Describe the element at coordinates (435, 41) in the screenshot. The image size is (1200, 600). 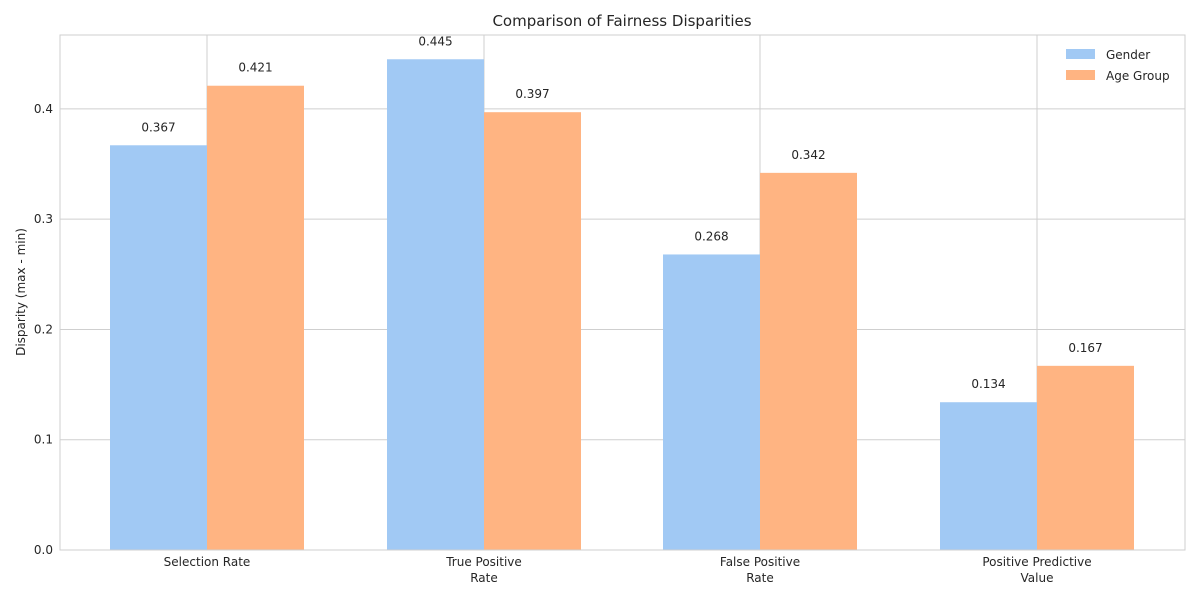
I see `bar-value-label: 0.445` at that location.